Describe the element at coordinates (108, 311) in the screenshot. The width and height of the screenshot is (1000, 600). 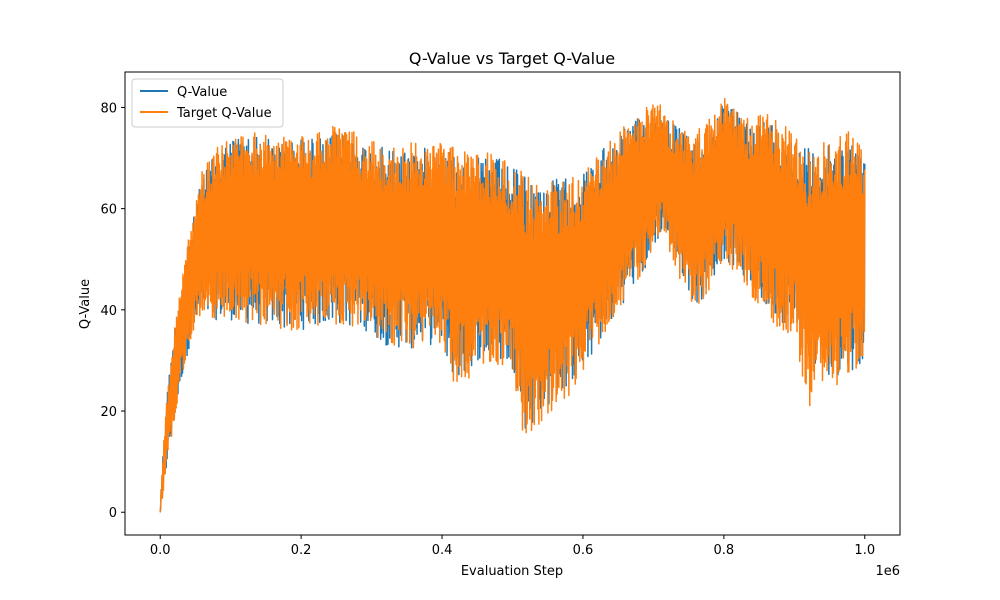
I see `y-tick-label: 40` at that location.